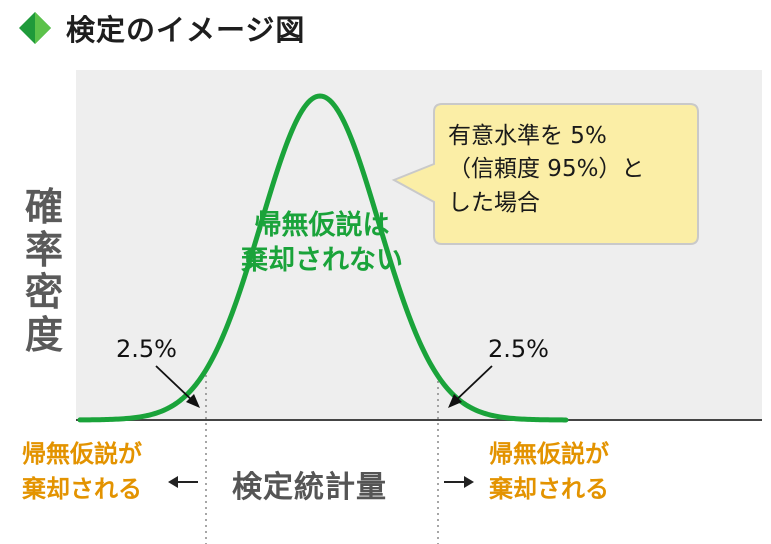 The height and width of the screenshot is (544, 771). I want to click on pointer-line-right, so click(472, 385).